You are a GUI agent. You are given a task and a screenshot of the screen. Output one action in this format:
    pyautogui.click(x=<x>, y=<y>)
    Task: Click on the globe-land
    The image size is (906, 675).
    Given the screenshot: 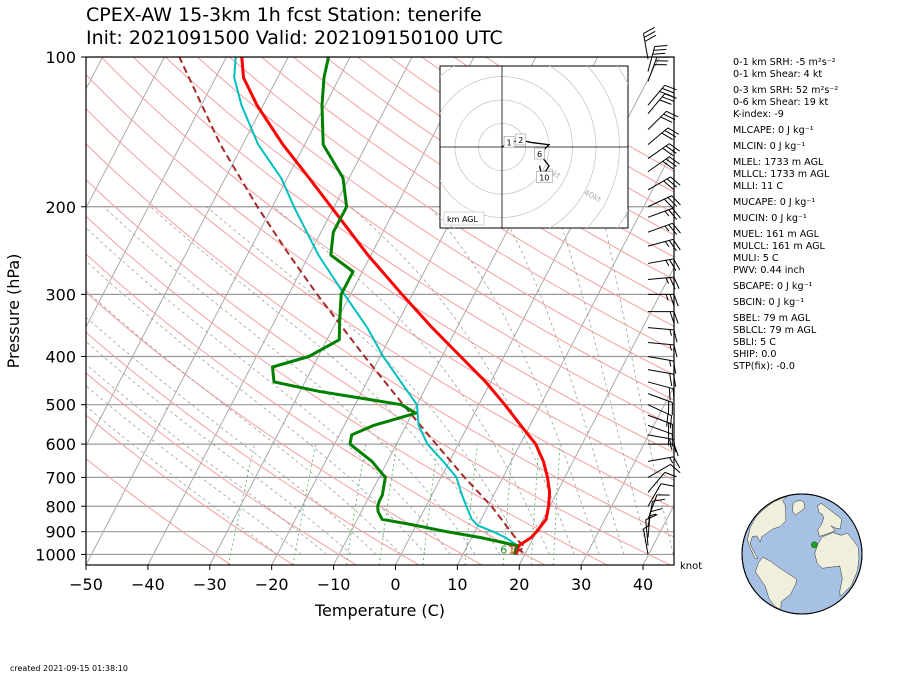 What is the action you would take?
    pyautogui.click(x=837, y=565)
    